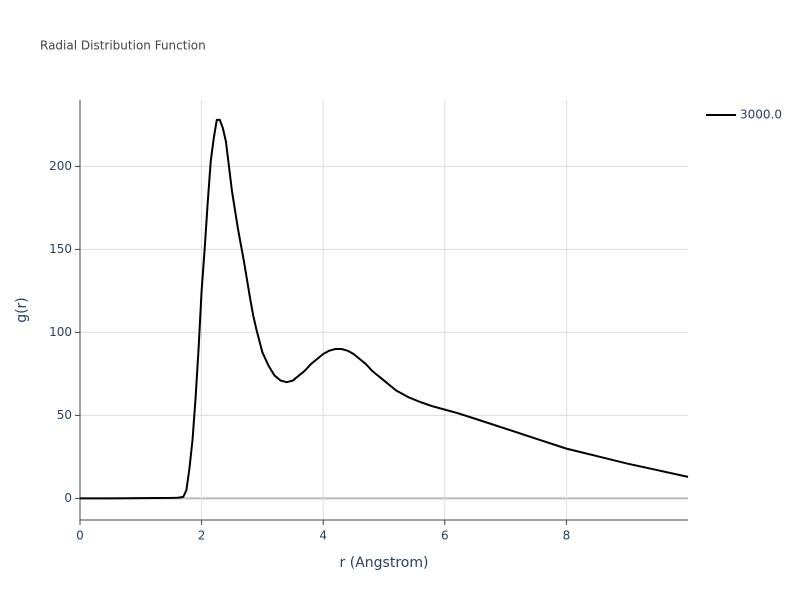  What do you see at coordinates (60, 166) in the screenshot?
I see `y-tick-label: 200` at bounding box center [60, 166].